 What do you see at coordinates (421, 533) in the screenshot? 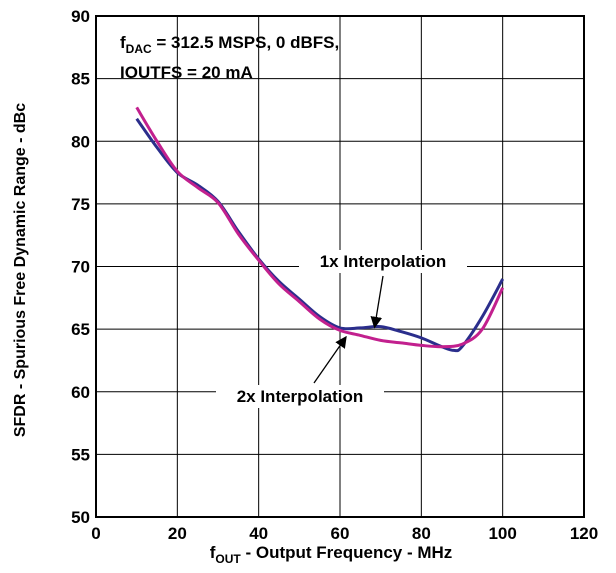
I see `x-tick-label: 80` at bounding box center [421, 533].